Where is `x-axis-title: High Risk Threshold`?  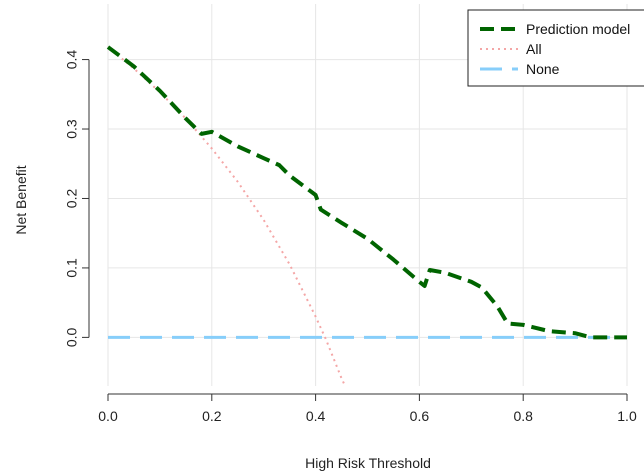
x-axis-title: High Risk Threshold is located at coordinates (368, 463).